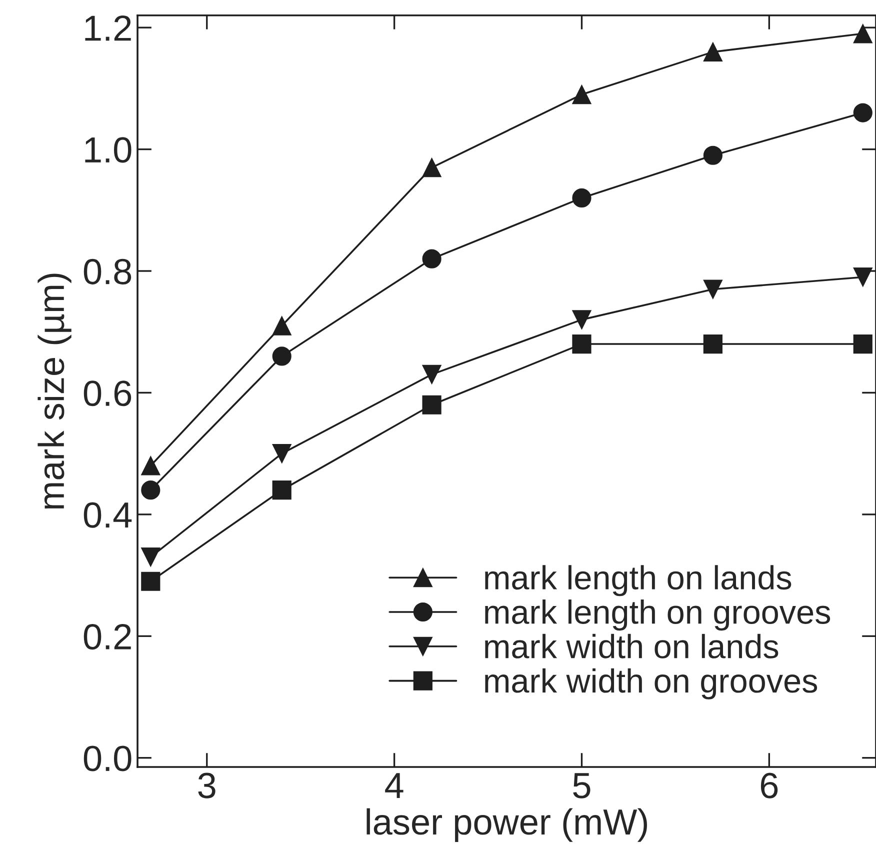  I want to click on y-tick-label: 0.0, so click(108, 759).